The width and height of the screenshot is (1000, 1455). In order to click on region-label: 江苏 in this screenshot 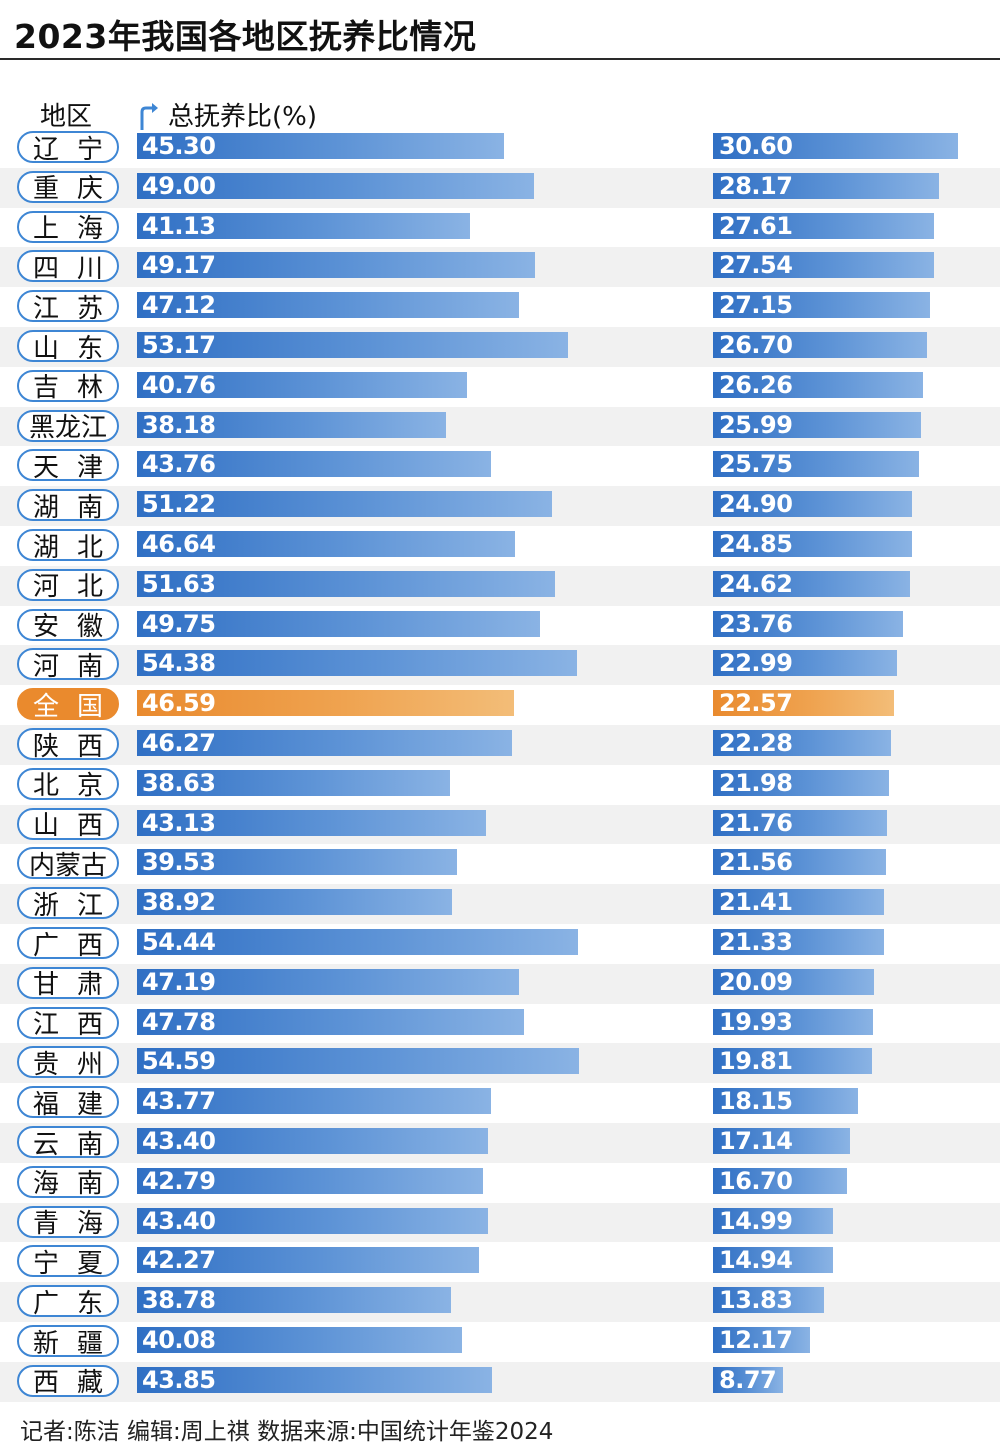, I will do `click(68, 306)`.